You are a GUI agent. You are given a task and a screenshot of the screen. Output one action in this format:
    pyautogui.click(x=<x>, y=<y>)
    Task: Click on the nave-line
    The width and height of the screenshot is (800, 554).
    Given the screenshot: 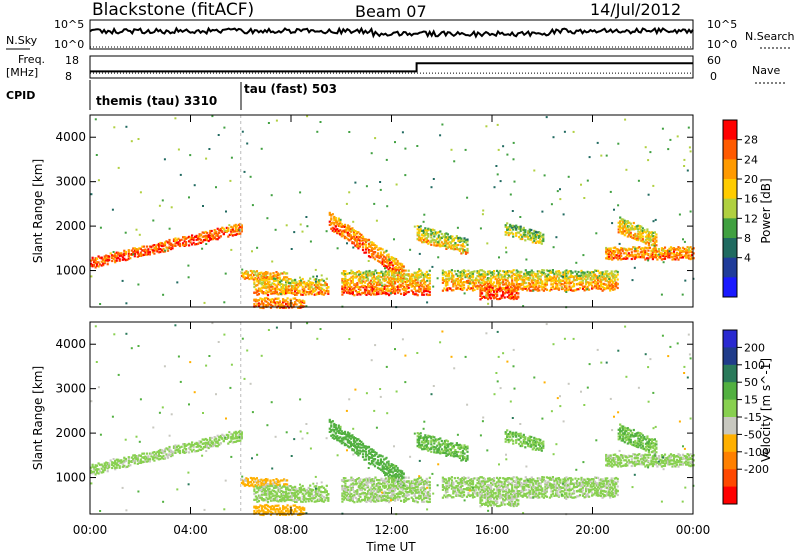 What is the action you would take?
    pyautogui.click(x=391, y=67)
    